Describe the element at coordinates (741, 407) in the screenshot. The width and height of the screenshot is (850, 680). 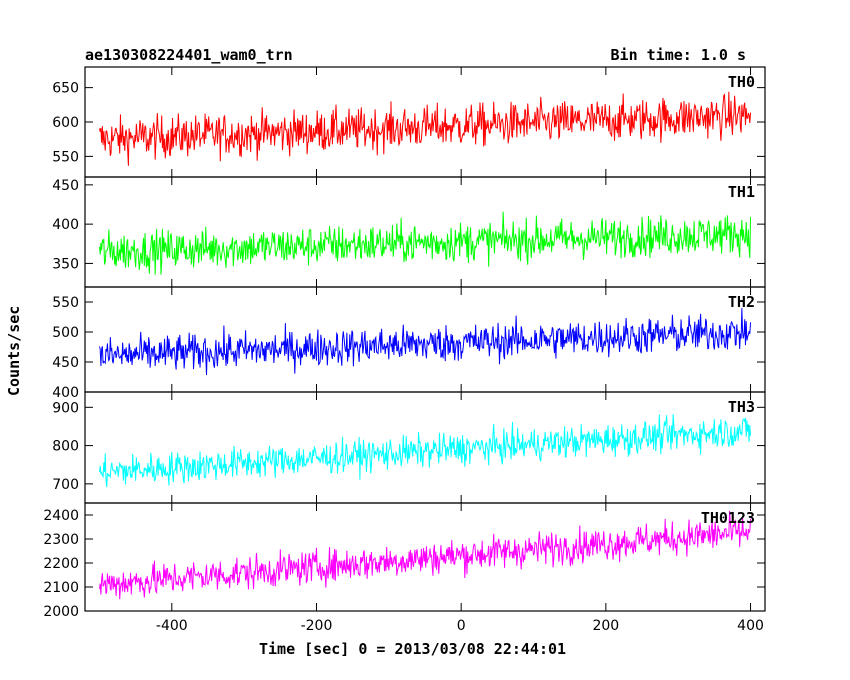
I see `panel-label-th3: TH3` at that location.